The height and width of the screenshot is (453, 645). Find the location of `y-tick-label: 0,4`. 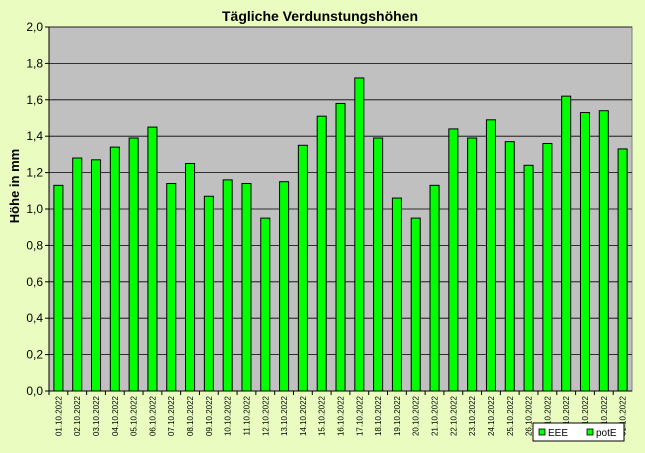

y-tick-label: 0,4 is located at coordinates (34, 318).